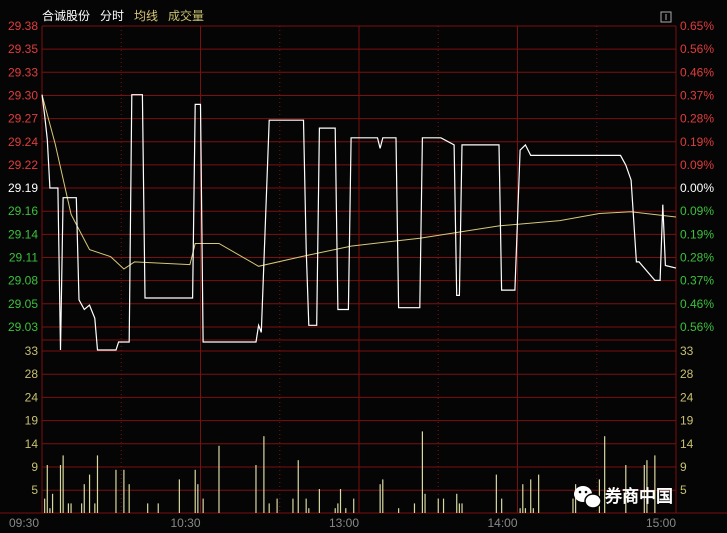 The height and width of the screenshot is (533, 727). I want to click on wechat-icon, so click(588, 497).